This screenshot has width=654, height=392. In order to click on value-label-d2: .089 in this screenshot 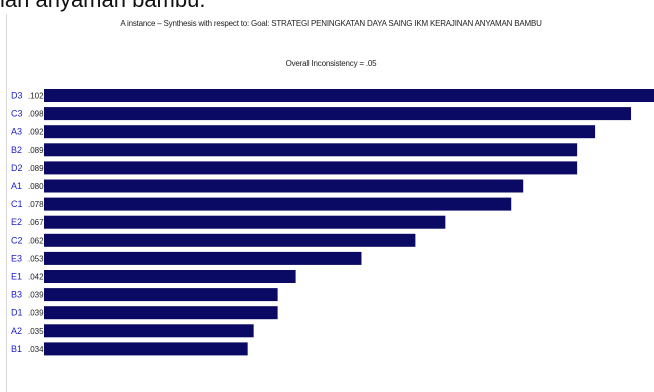, I will do `click(36, 168)`.